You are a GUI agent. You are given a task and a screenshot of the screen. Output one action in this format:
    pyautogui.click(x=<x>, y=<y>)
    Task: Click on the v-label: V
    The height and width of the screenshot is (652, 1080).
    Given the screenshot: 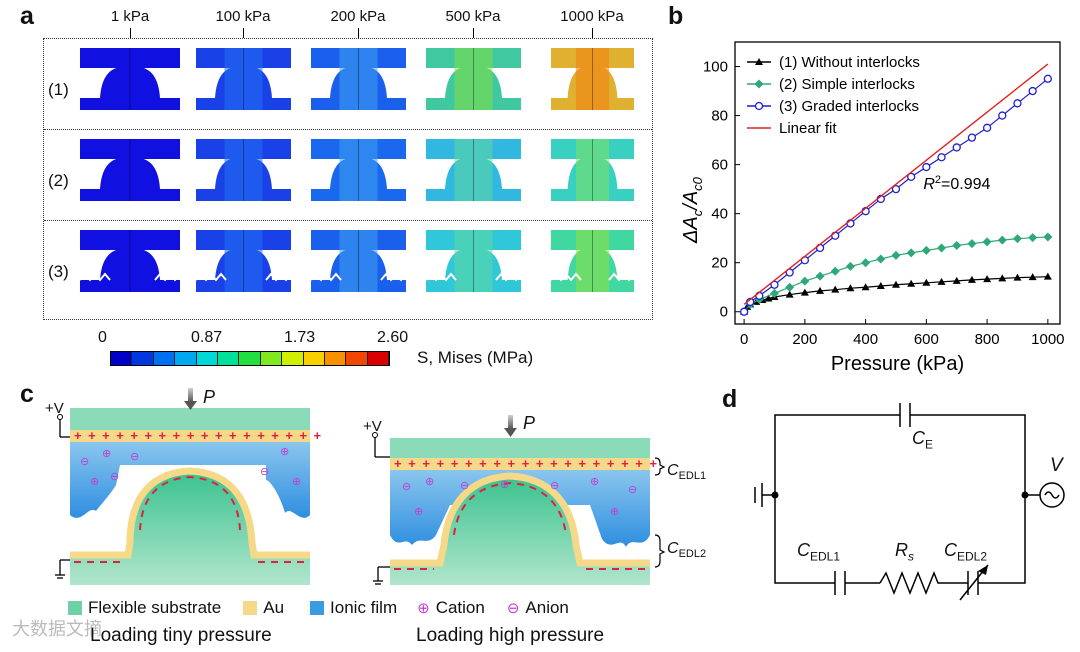 What is the action you would take?
    pyautogui.click(x=1056, y=465)
    